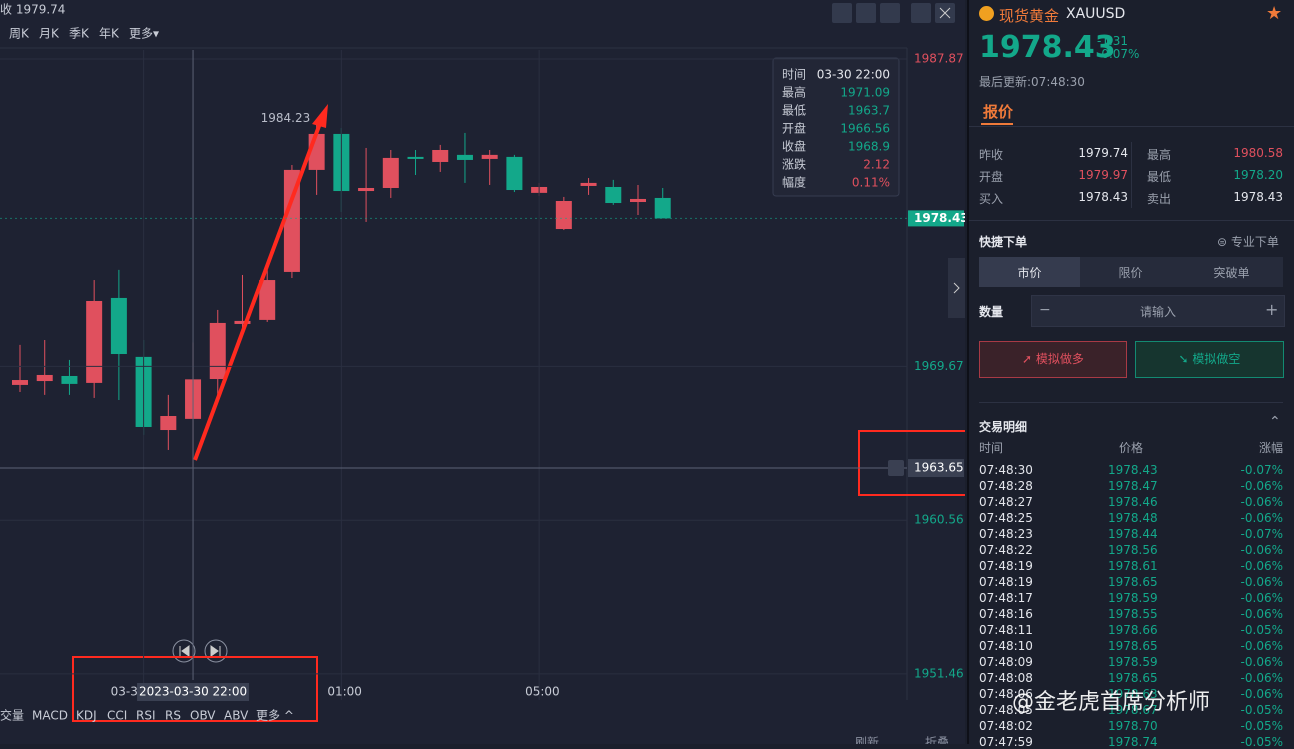 This screenshot has height=749, width=1294. I want to click on quote-label: 最高, so click(1159, 155).